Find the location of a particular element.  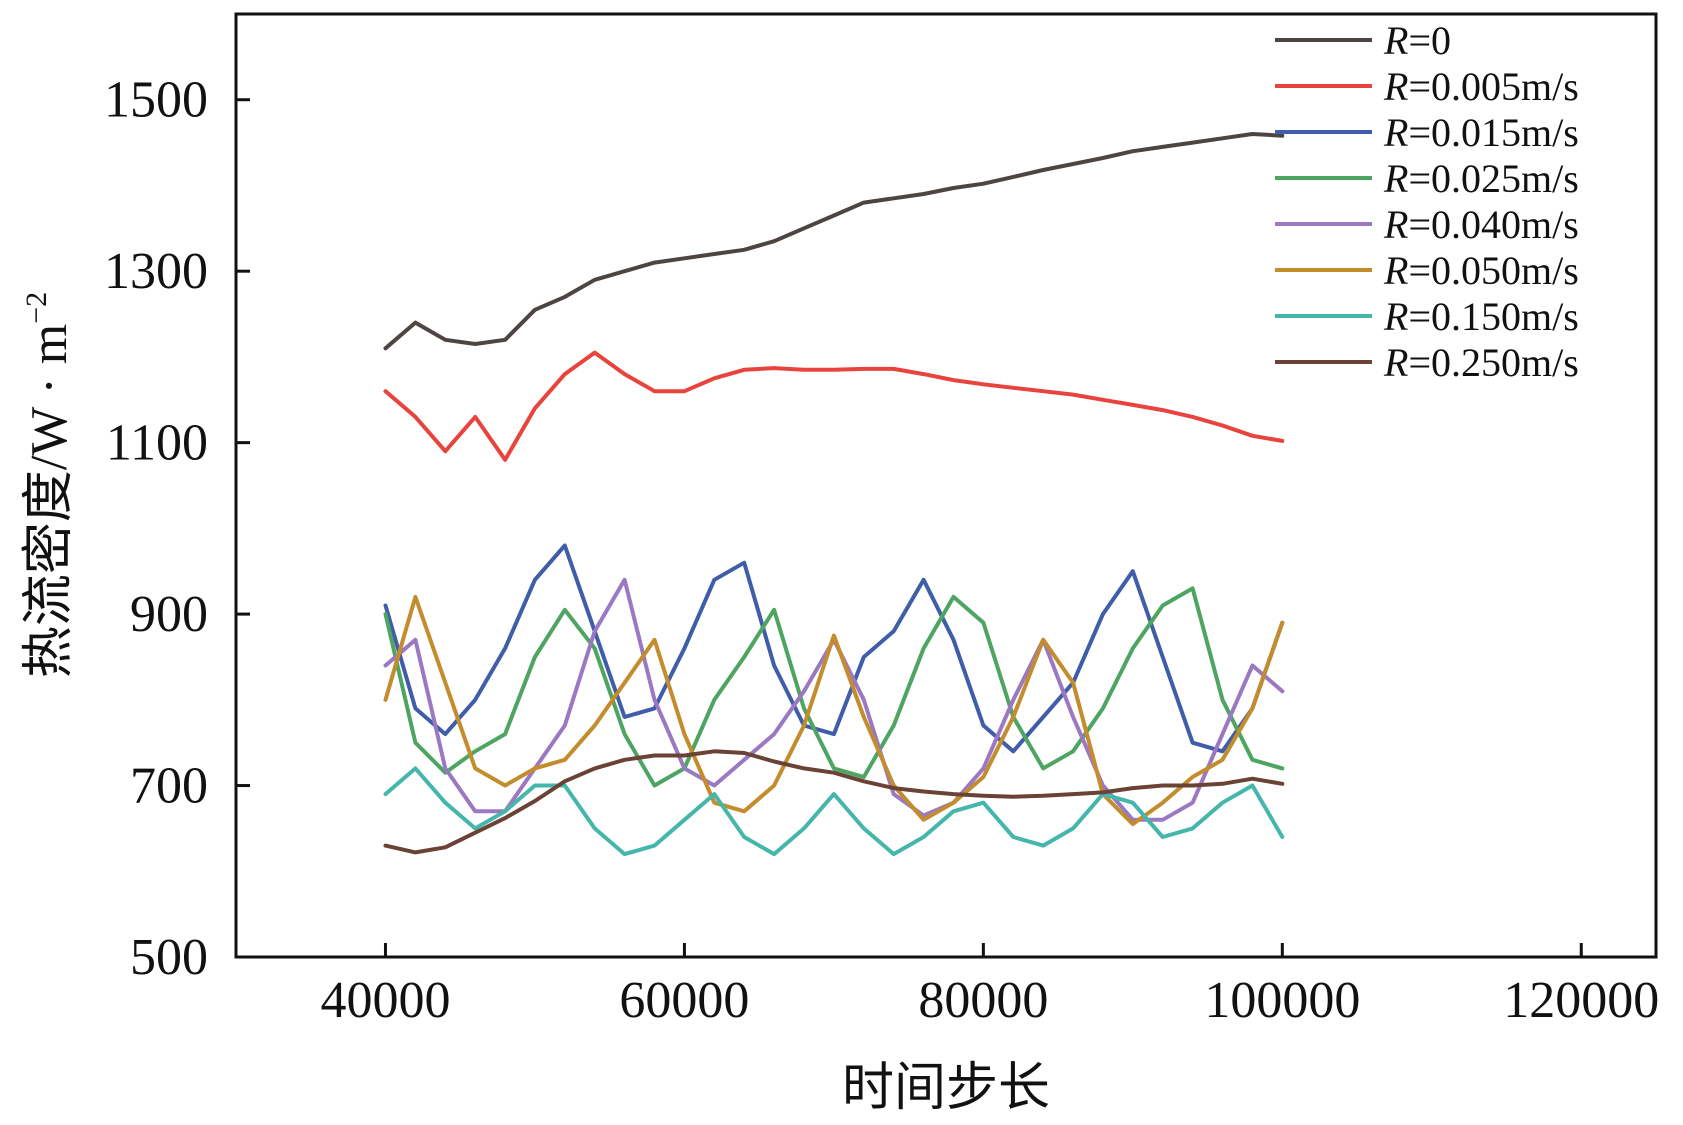

y-axis: 500 700 900 1100 1300 1500 is located at coordinates (177, 529).